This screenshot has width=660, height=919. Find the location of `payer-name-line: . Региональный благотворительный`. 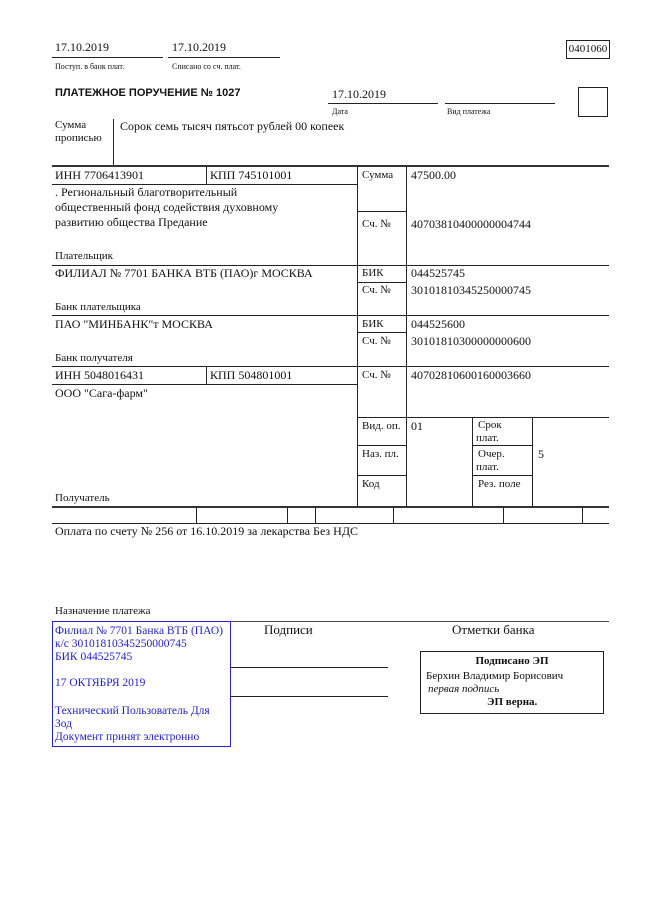

payer-name-line: . Региональный благотворительный is located at coordinates (146, 192).